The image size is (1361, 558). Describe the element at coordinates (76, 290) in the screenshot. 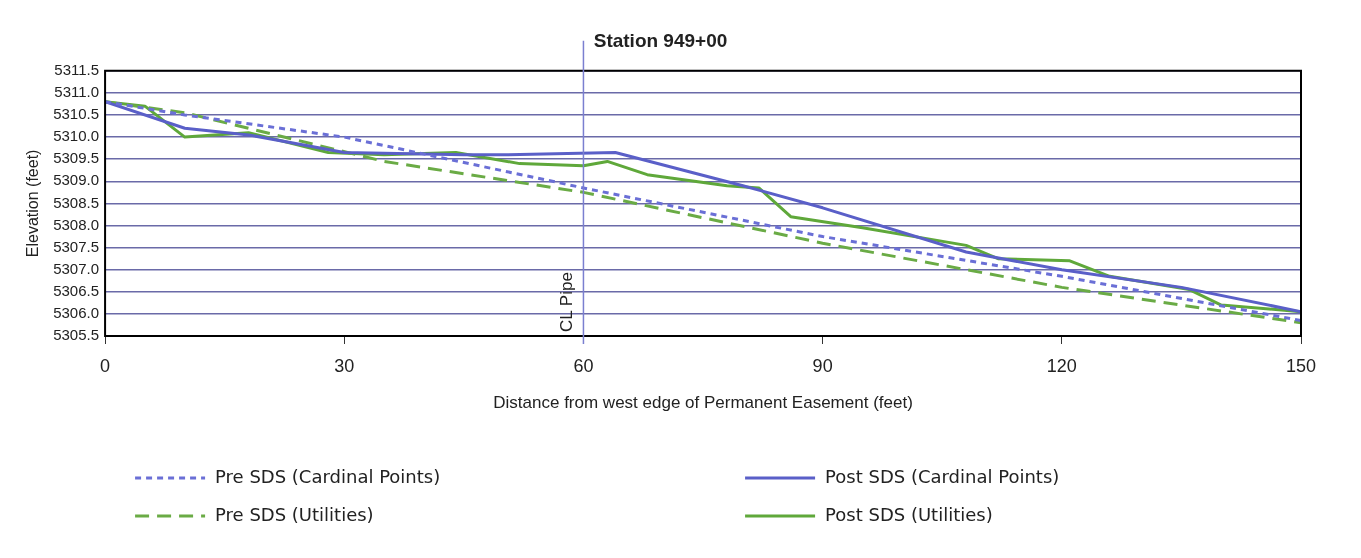

I see `y-tick-label: 5306.5` at that location.